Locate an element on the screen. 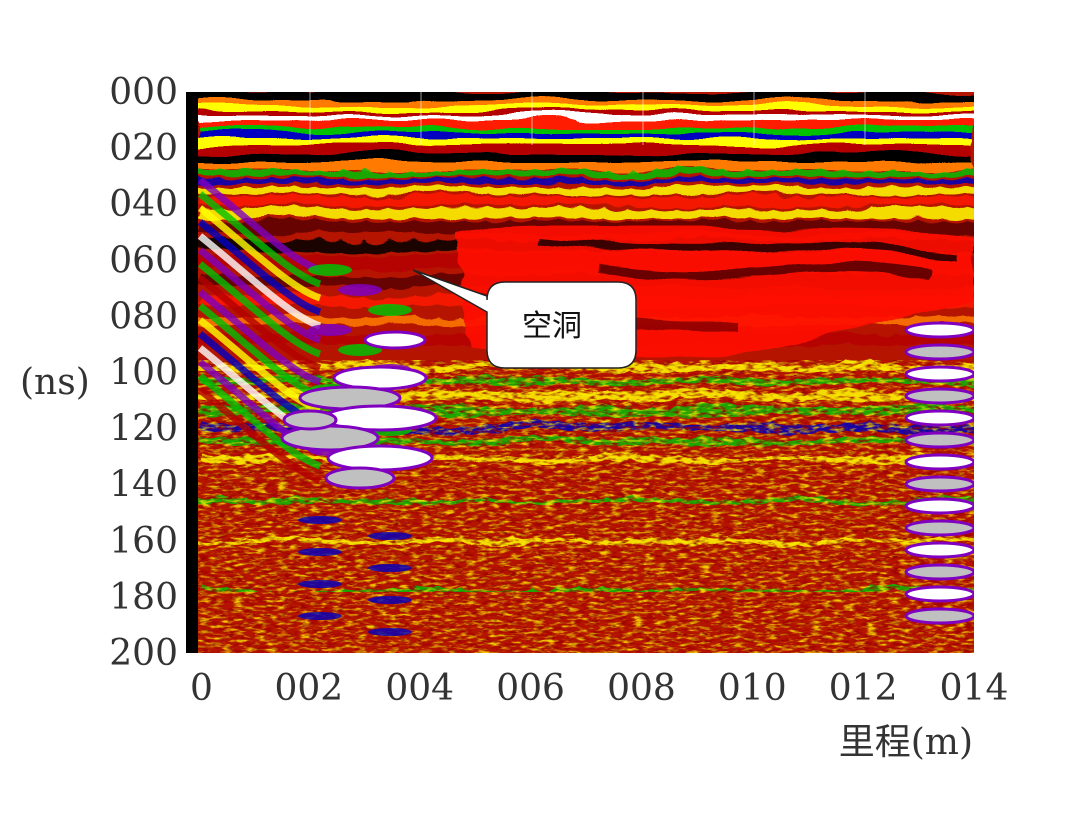  y-tick-label: 200 is located at coordinates (143, 653).